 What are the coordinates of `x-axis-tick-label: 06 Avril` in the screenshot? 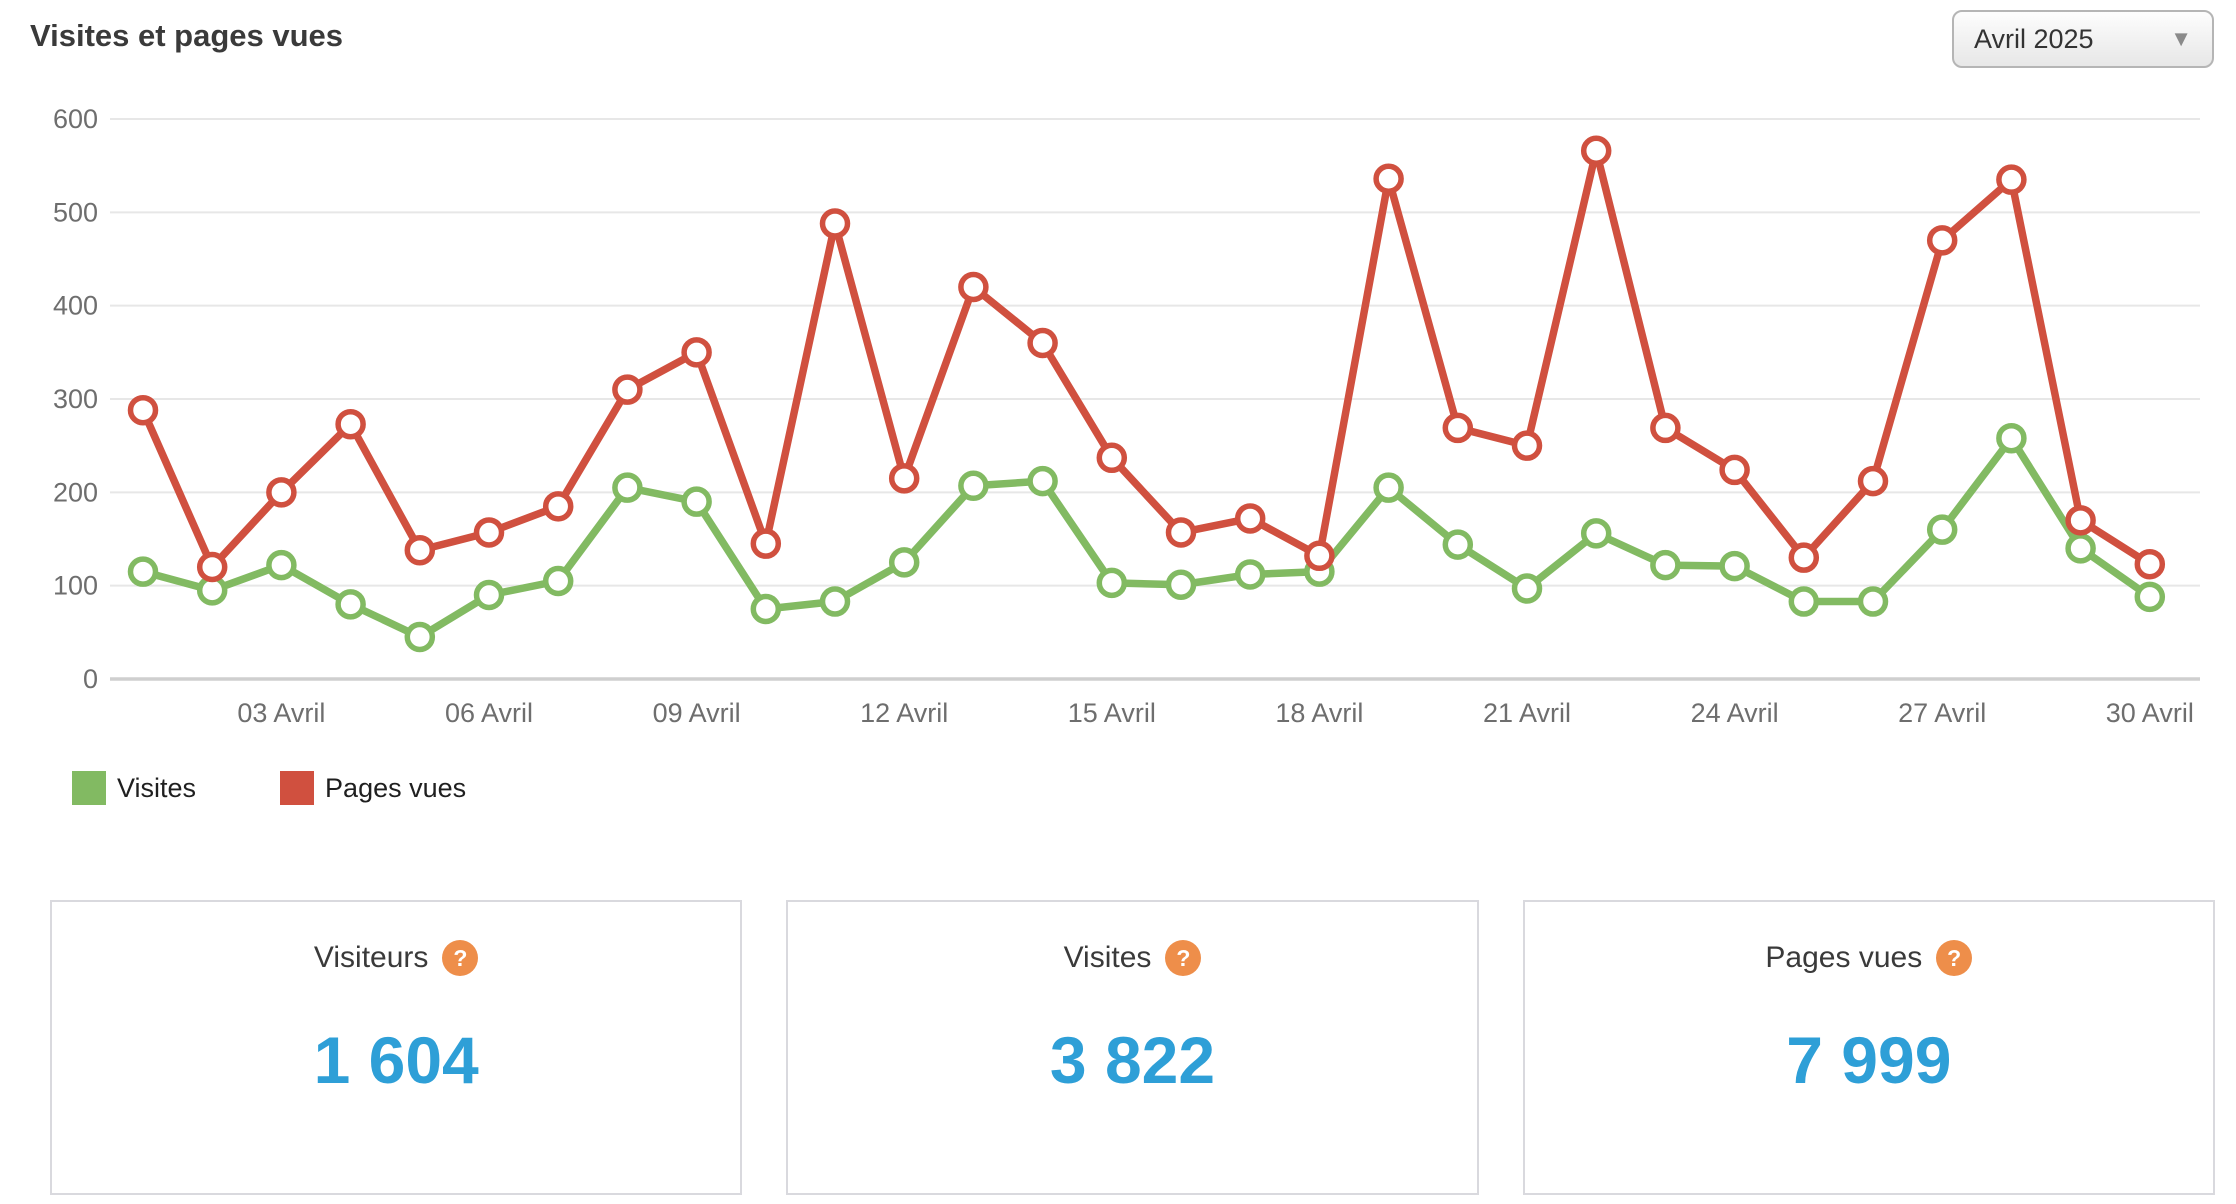 It's located at (489, 713).